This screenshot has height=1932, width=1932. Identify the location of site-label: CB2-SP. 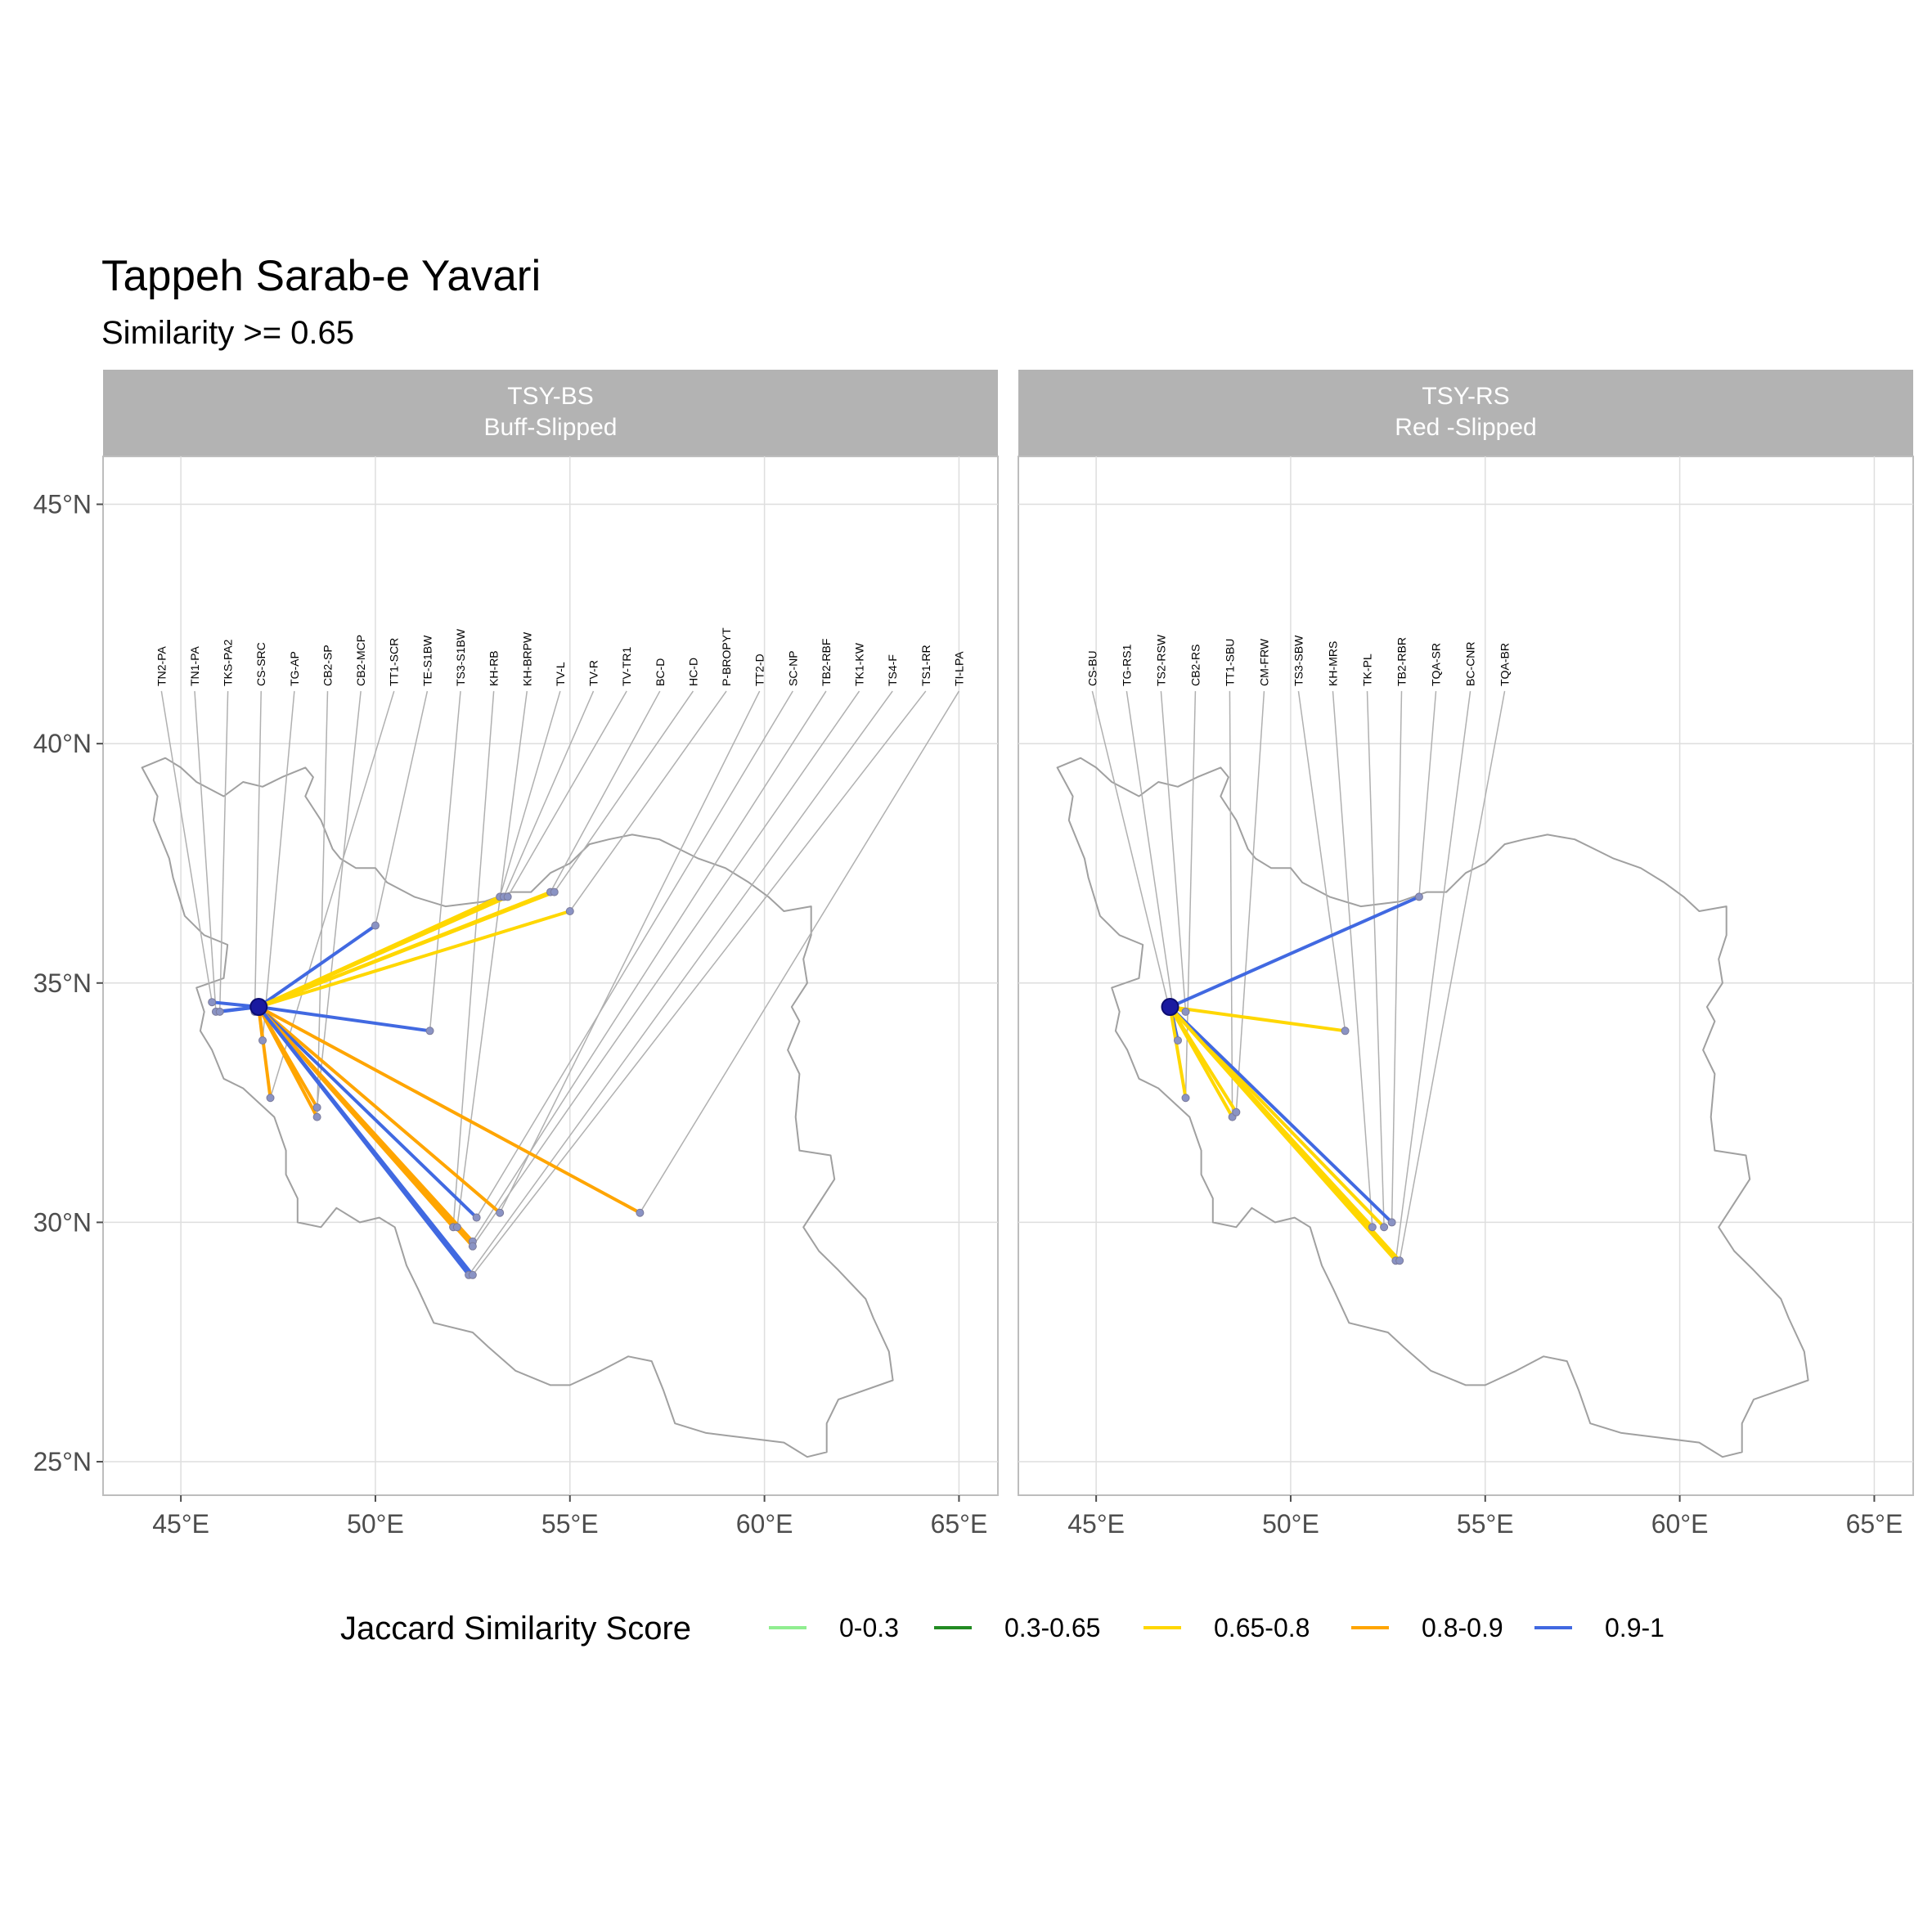
(327, 665).